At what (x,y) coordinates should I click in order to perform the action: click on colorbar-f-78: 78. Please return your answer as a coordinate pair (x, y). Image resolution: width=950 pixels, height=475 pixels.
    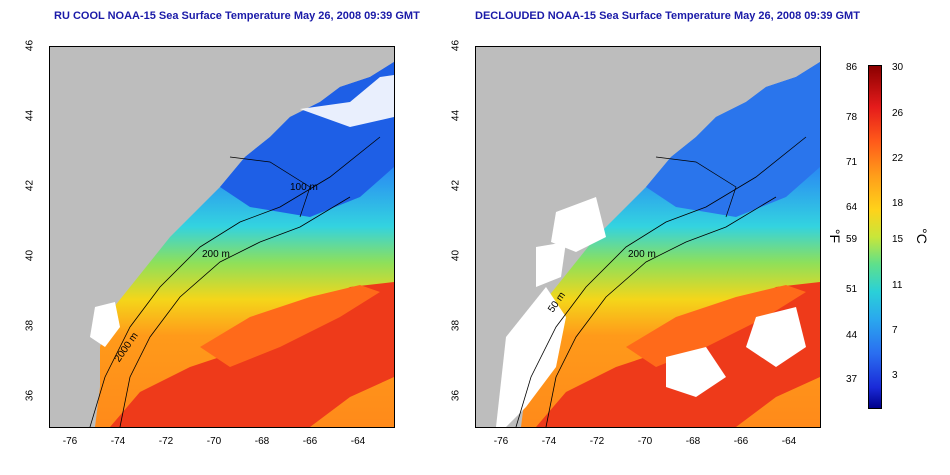
    Looking at the image, I should click on (852, 117).